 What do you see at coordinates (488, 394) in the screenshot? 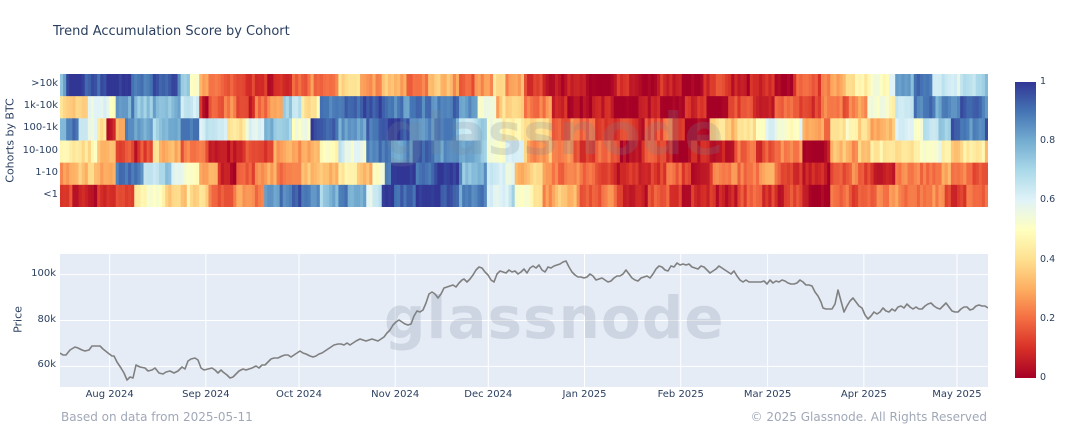
I see `price-x-tick: Dec 2024` at bounding box center [488, 394].